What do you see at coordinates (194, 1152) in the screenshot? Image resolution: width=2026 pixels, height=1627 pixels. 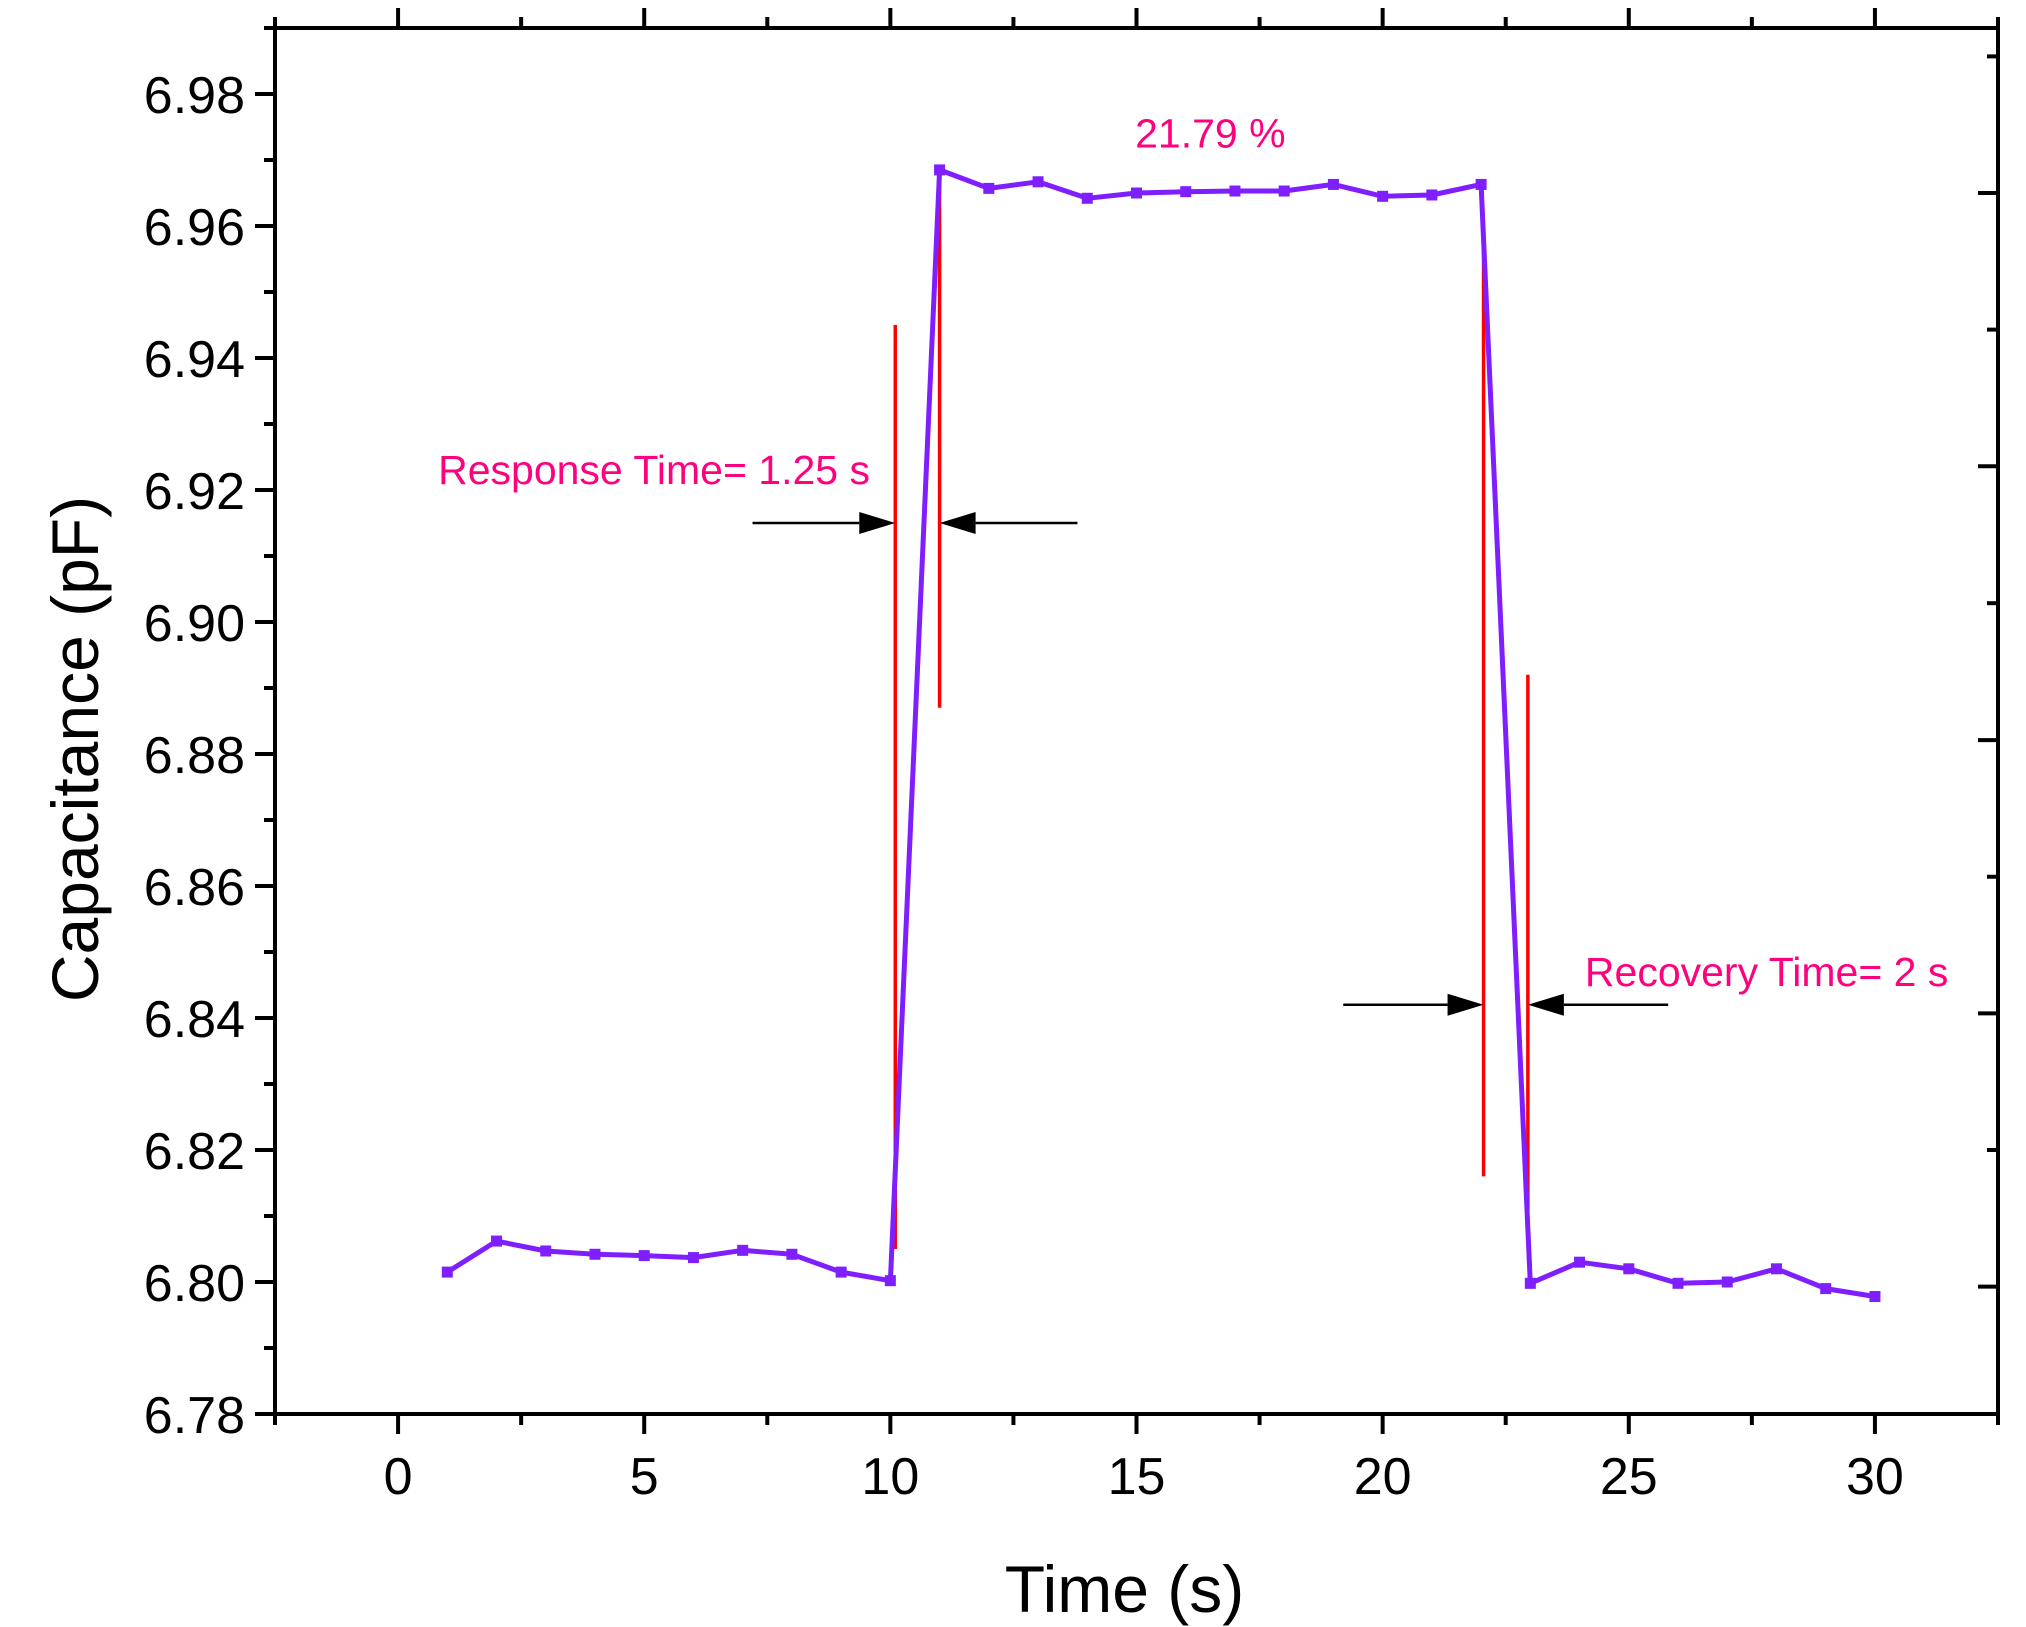 I see `y-tick-label: 6.82` at bounding box center [194, 1152].